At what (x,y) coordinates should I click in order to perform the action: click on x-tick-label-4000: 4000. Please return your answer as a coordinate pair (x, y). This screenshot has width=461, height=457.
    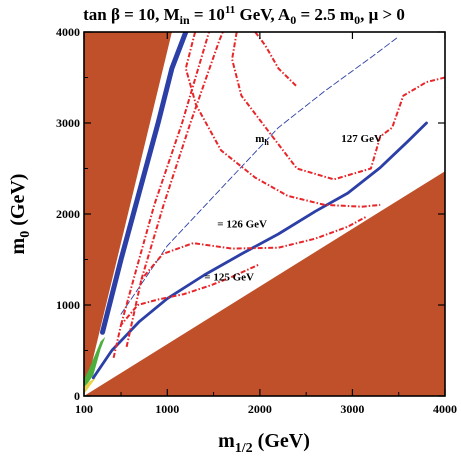
    Looking at the image, I should click on (445, 409).